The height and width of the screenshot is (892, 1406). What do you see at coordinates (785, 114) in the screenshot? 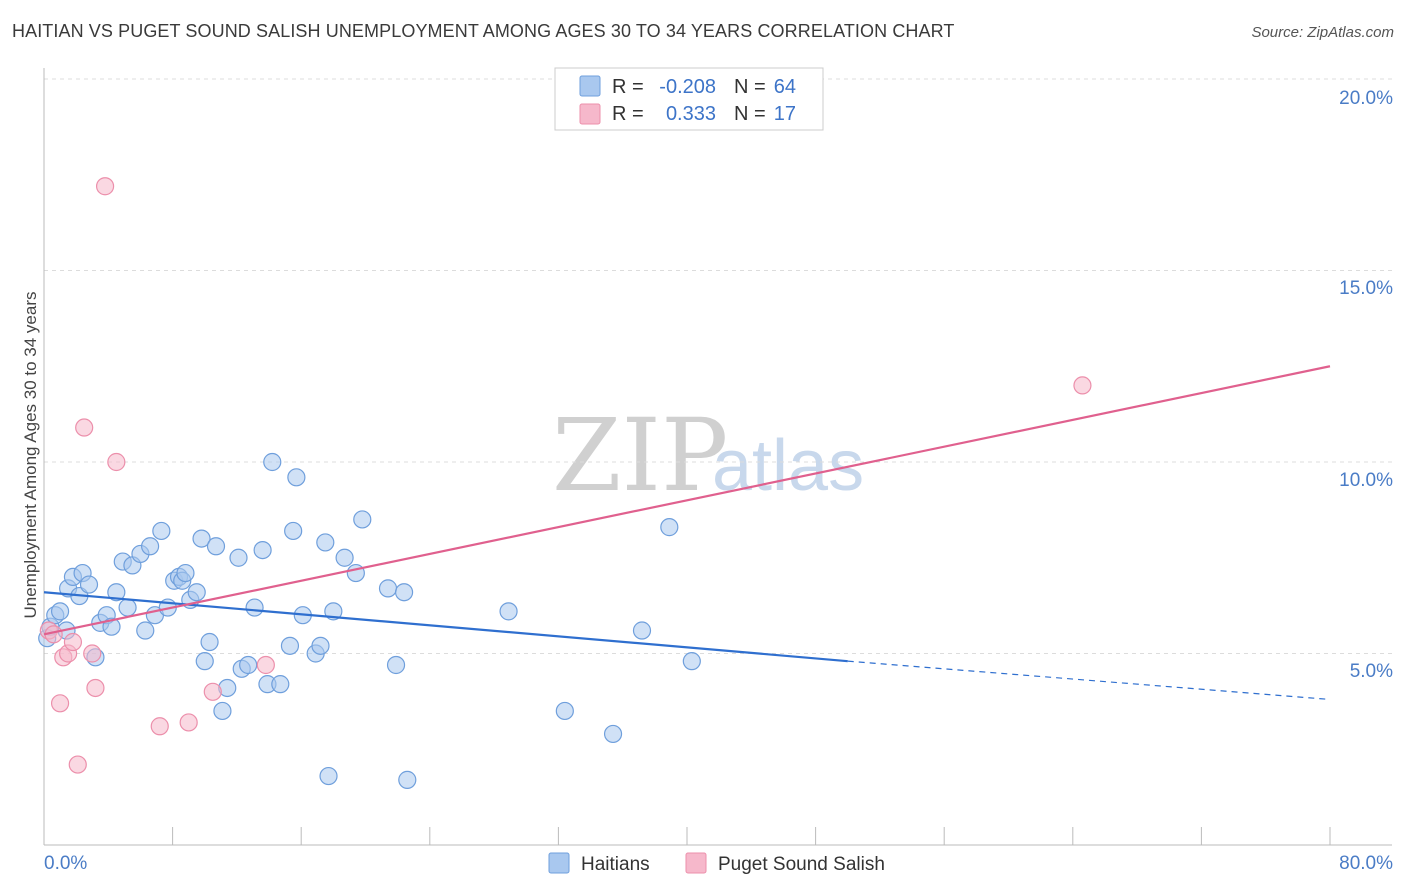
I see `legend-n-value-puget: 17` at bounding box center [785, 114].